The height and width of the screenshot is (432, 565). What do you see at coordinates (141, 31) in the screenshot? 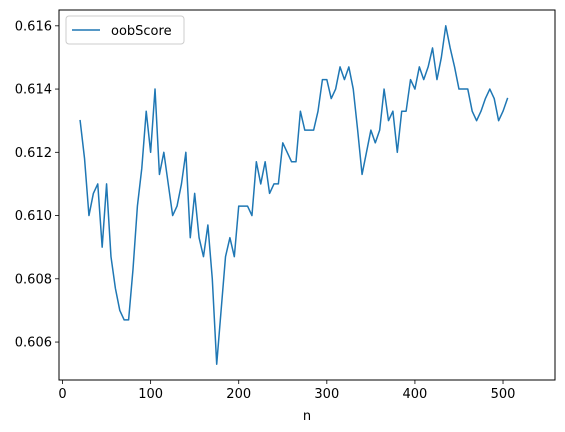
I see `legend-label: oobScore` at bounding box center [141, 31].